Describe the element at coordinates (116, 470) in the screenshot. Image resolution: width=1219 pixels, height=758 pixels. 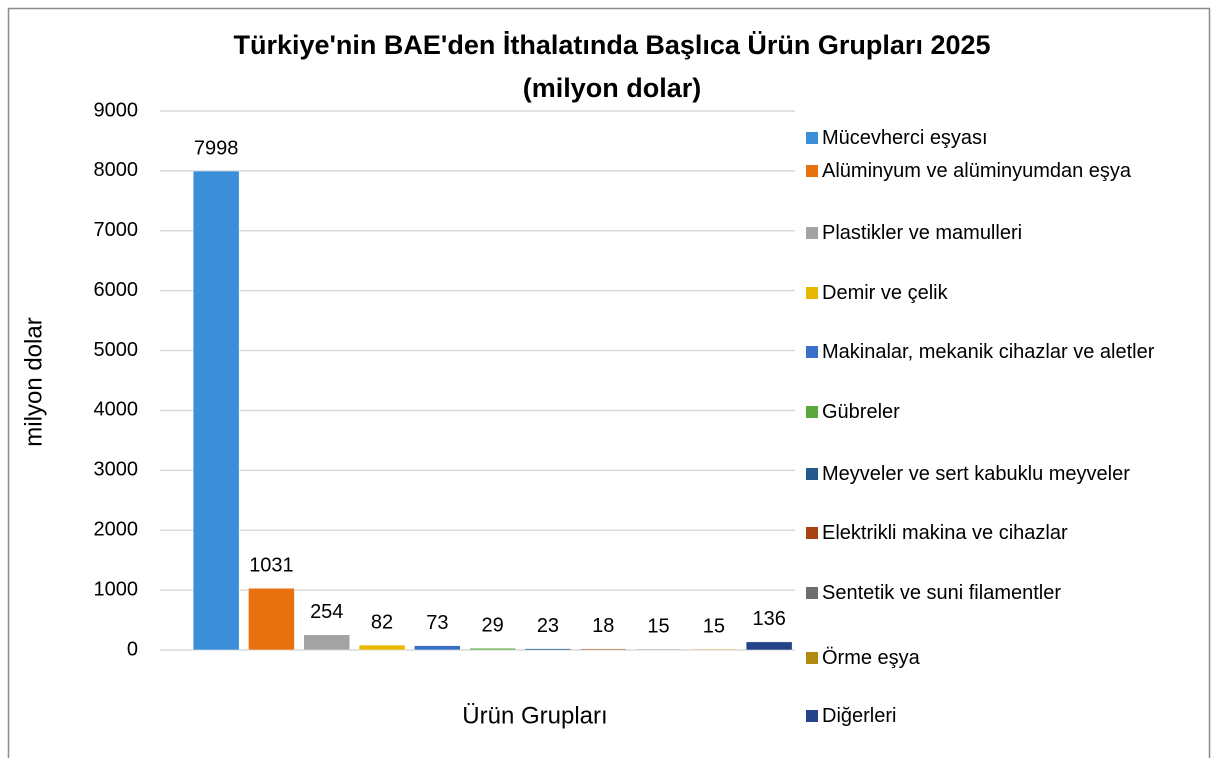
I see `y-tick-label: 3000` at that location.